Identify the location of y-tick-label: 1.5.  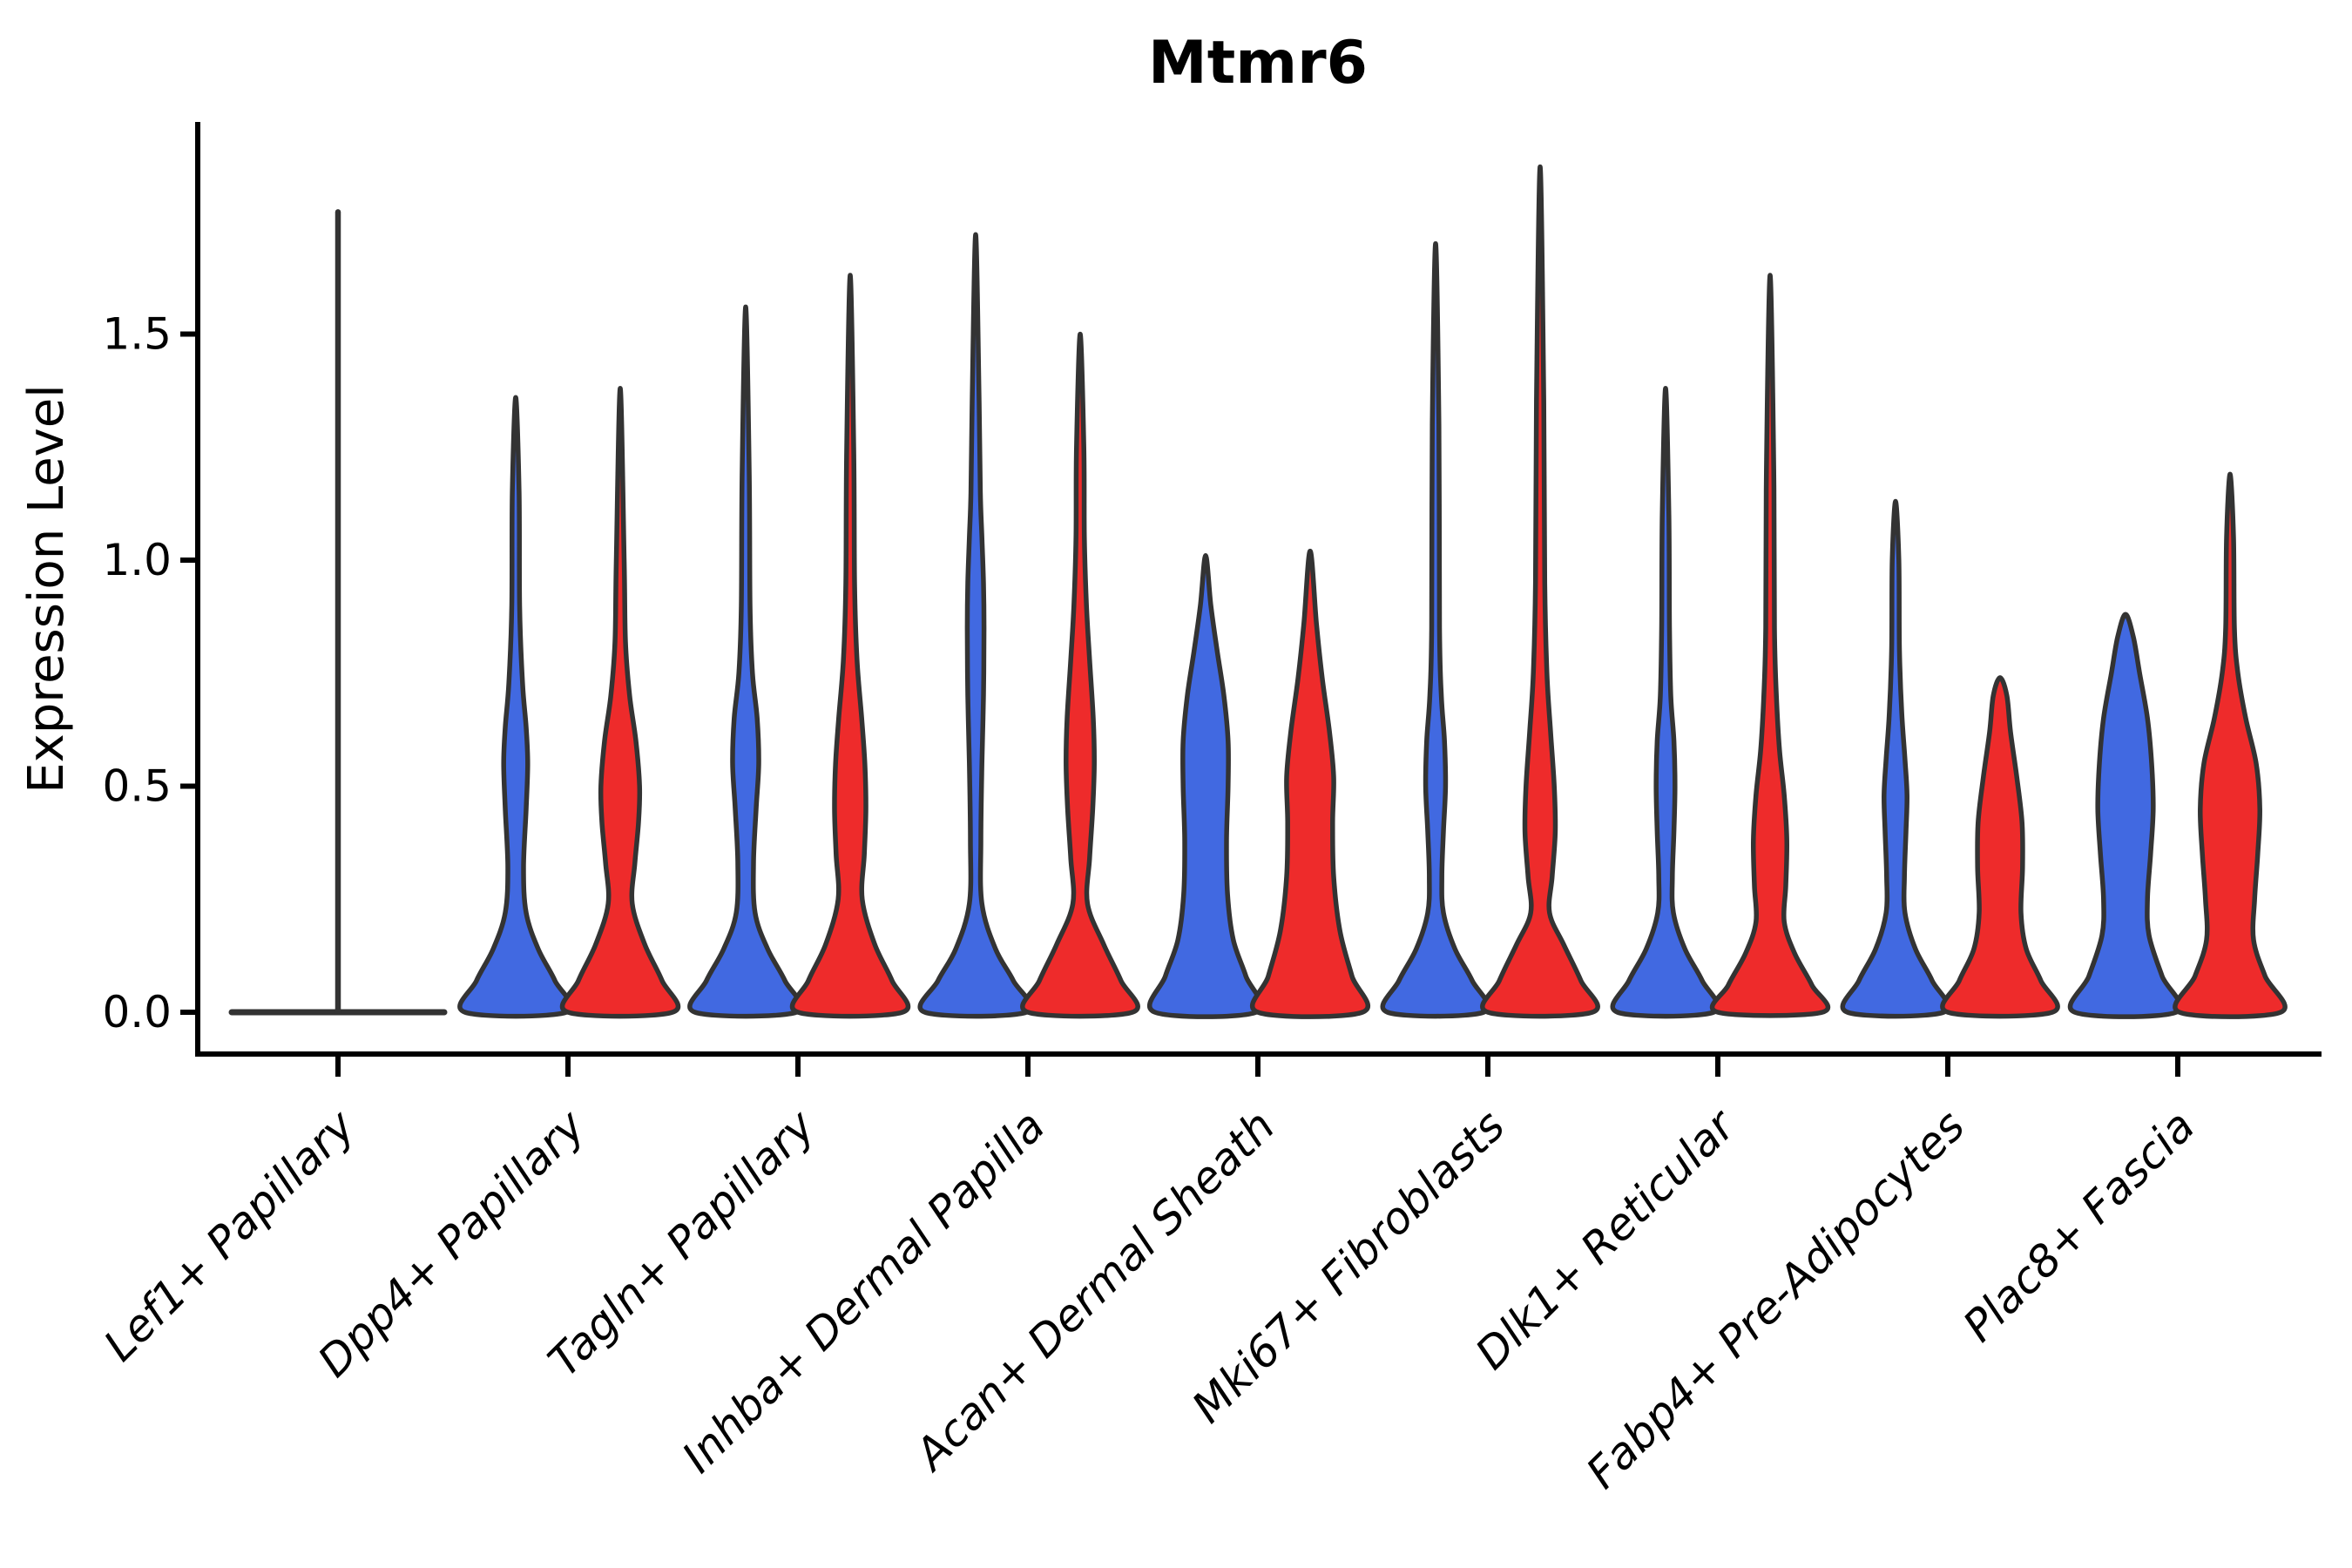
(137, 334).